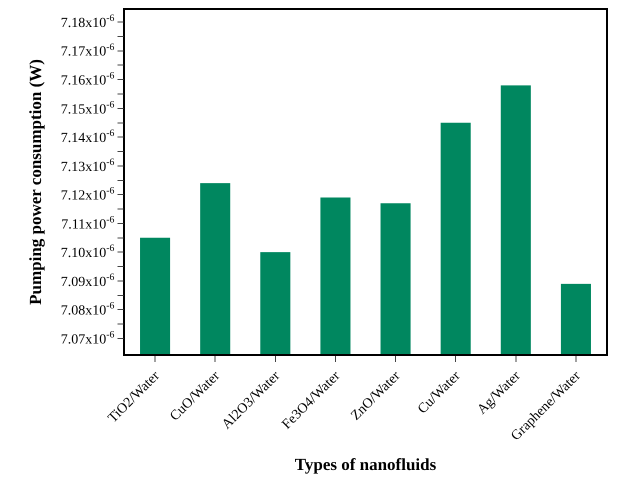 Image resolution: width=618 pixels, height=479 pixels. I want to click on y-tick-label: 7.10x10$^{-6}$, so click(87, 252).